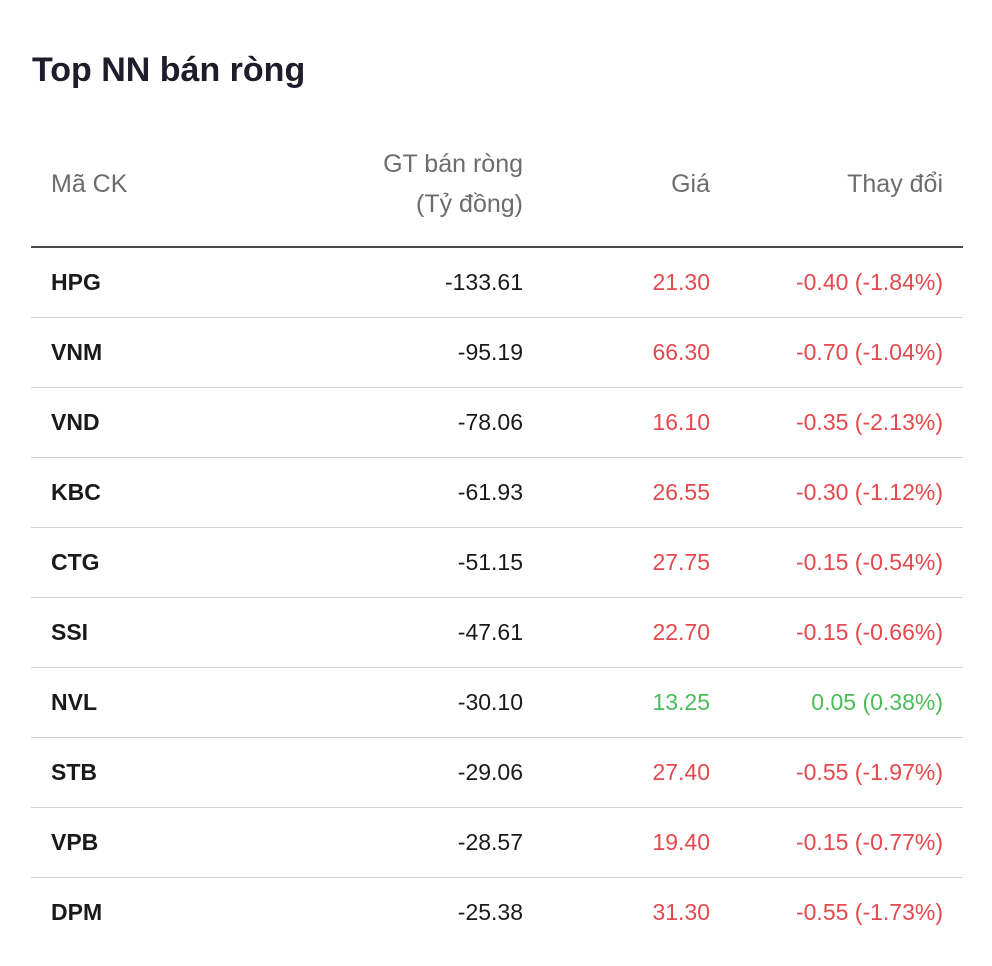 Image resolution: width=992 pixels, height=966 pixels. Describe the element at coordinates (483, 282) in the screenshot. I see `net-sell-value: -133.61` at that location.